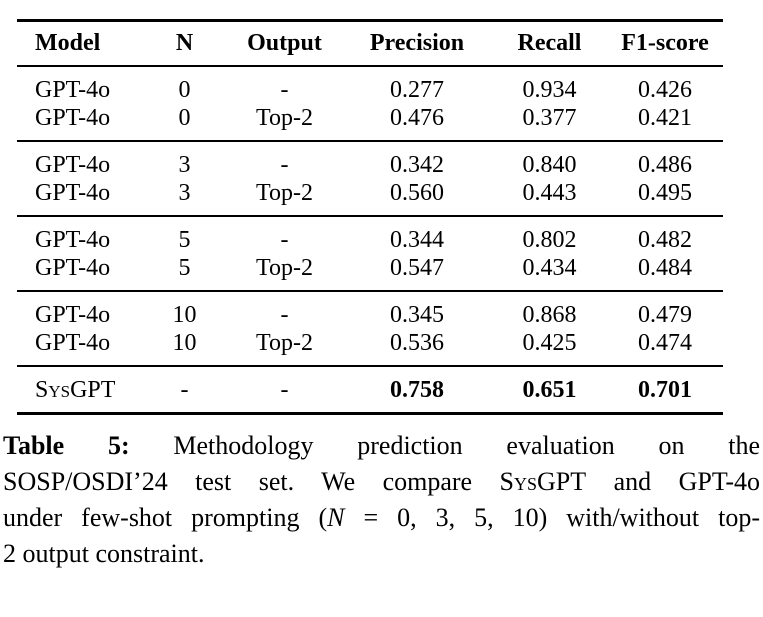 The image size is (763, 617). I want to click on cell-n: -, so click(184, 390).